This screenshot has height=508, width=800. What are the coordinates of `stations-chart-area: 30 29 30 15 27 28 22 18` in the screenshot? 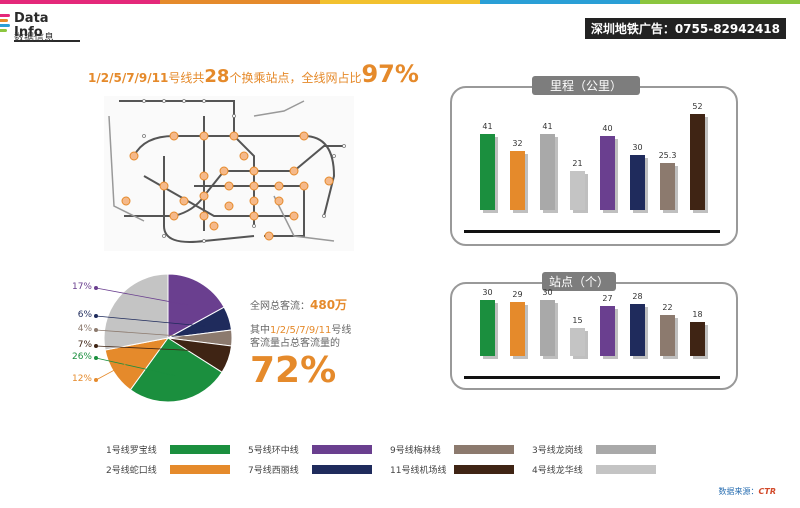 It's located at (600, 321).